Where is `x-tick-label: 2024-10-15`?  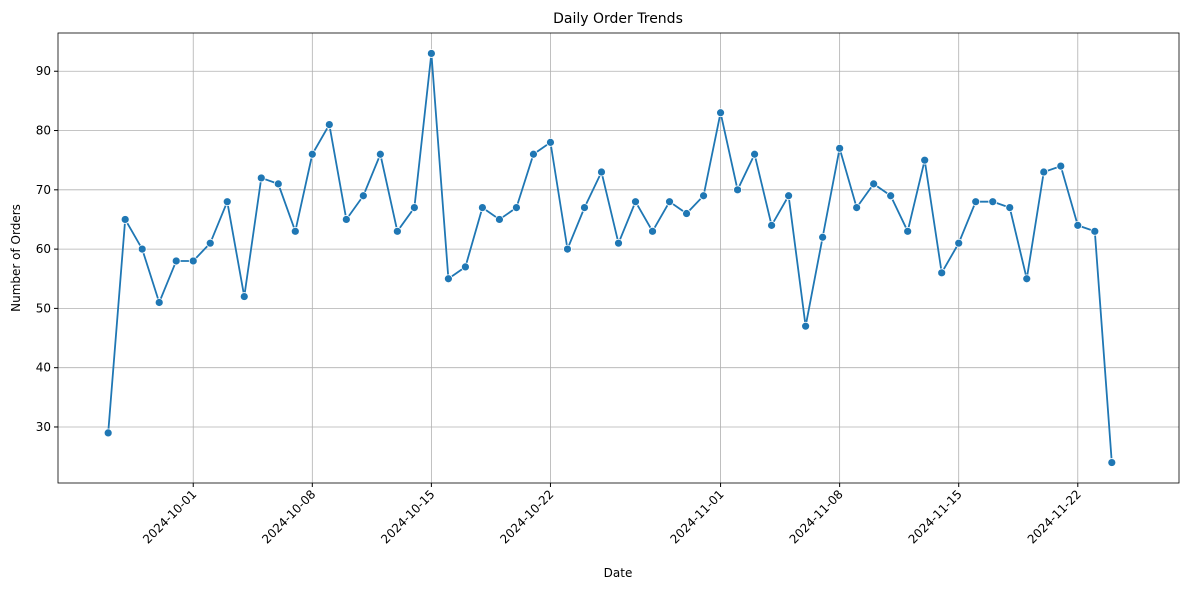
x-tick-label: 2024-10-15 is located at coordinates (407, 516).